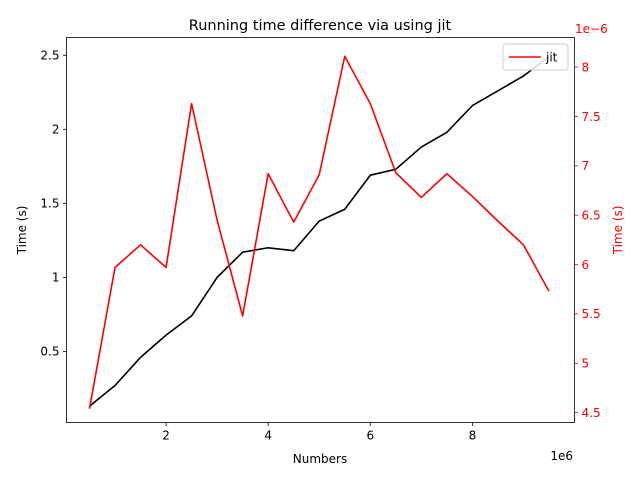 The height and width of the screenshot is (484, 640). Describe the element at coordinates (370, 436) in the screenshot. I see `x-tick-label: 6` at that location.